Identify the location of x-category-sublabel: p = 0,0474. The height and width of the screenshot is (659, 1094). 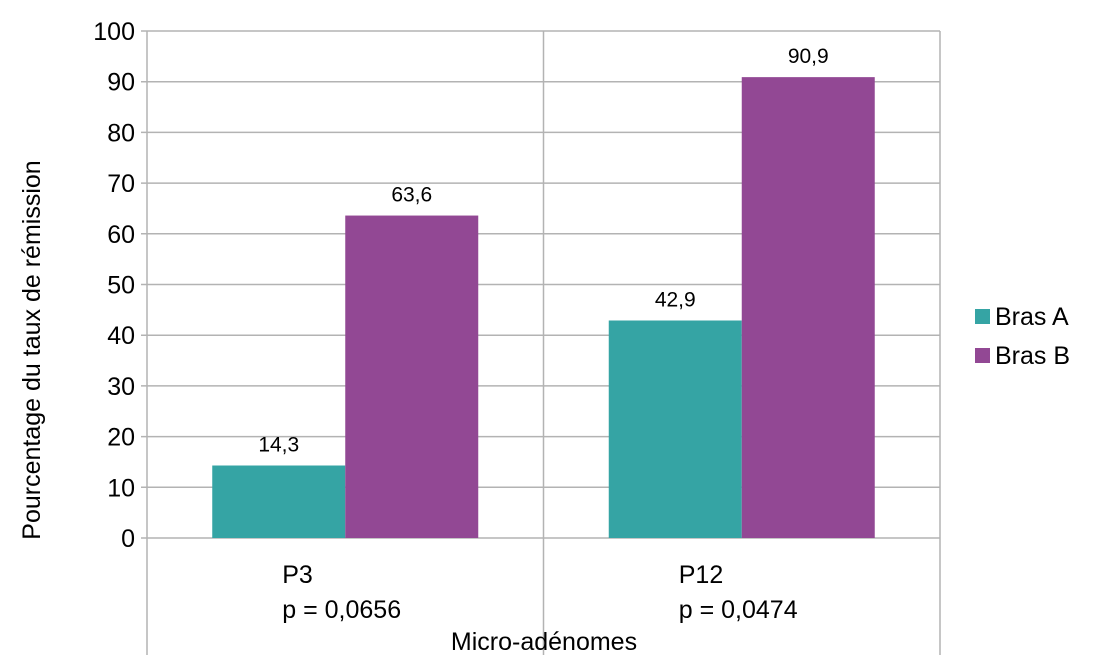
(738, 610).